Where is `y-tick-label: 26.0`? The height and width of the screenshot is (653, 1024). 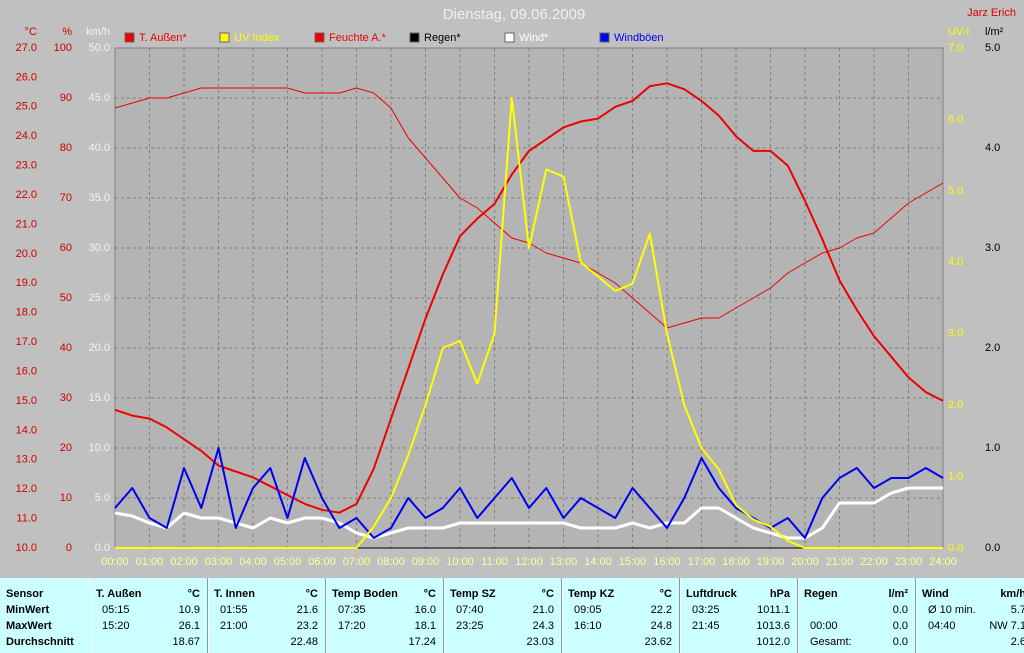 y-tick-label: 26.0 is located at coordinates (26, 77).